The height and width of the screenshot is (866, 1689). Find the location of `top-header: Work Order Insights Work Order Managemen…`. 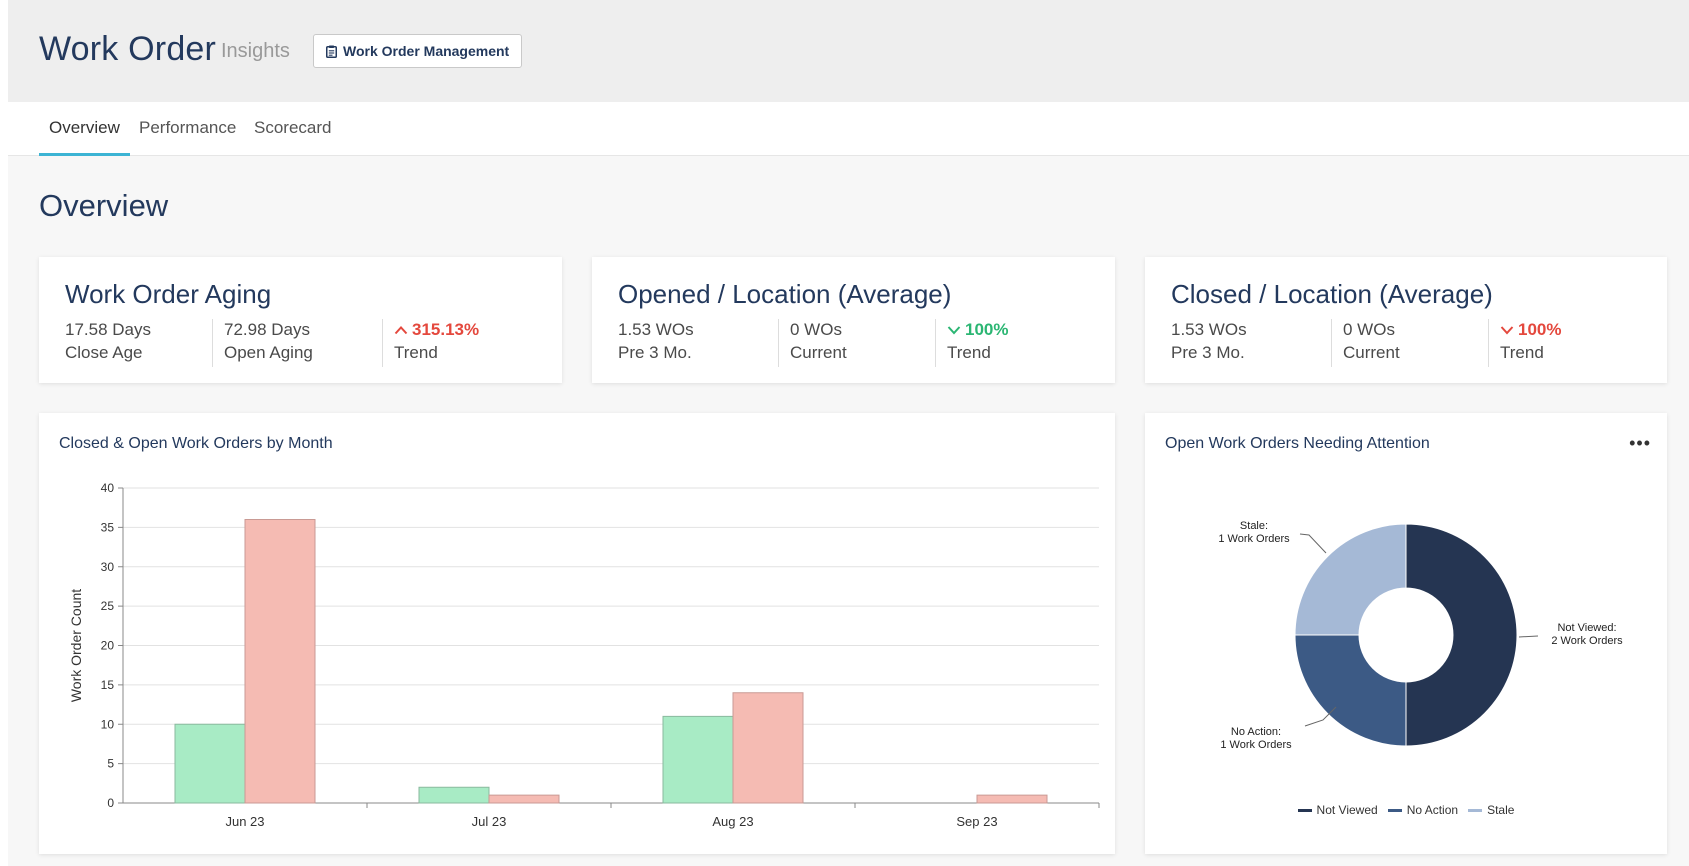

top-header: Work Order Insights Work Order Managemen… is located at coordinates (848, 51).